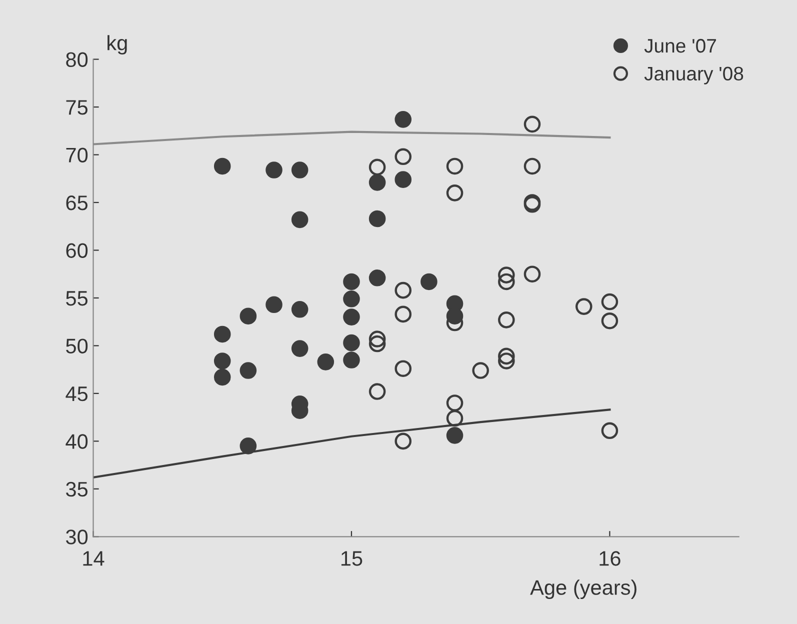 Image resolution: width=797 pixels, height=624 pixels. What do you see at coordinates (680, 45) in the screenshot?
I see `legend-label: June '07` at bounding box center [680, 45].